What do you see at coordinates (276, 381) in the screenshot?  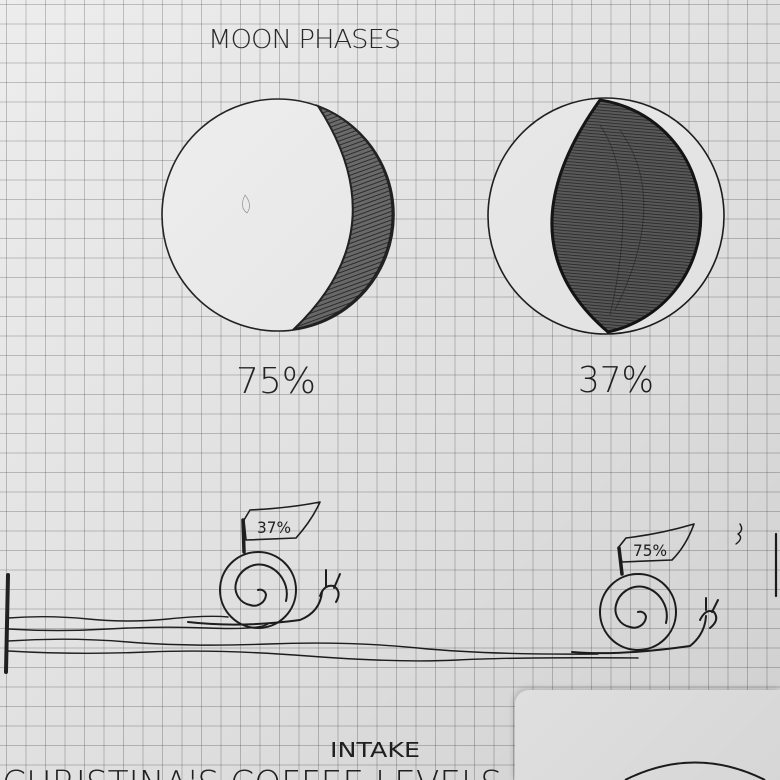 I see `moon-label-75: 75%` at bounding box center [276, 381].